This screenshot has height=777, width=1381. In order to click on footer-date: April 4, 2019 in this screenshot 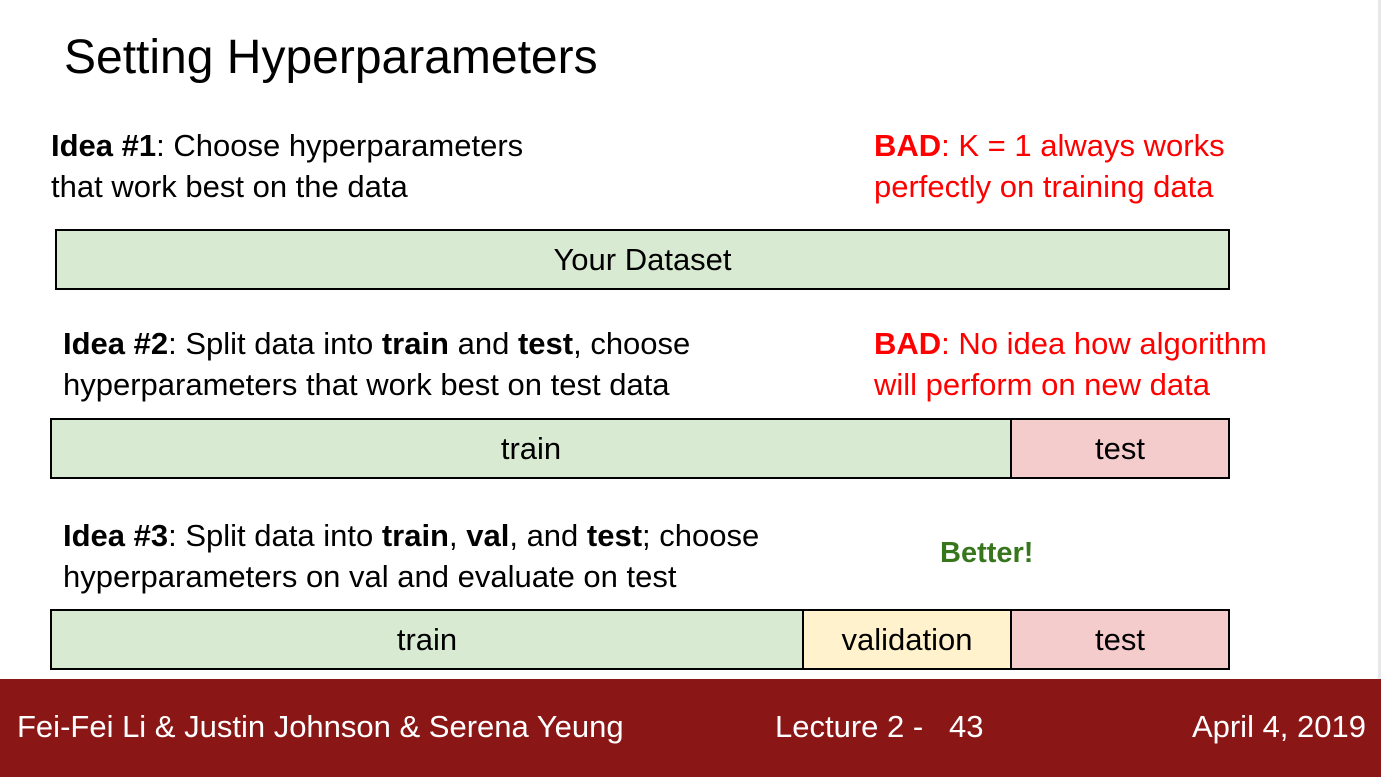, I will do `click(1278, 726)`.